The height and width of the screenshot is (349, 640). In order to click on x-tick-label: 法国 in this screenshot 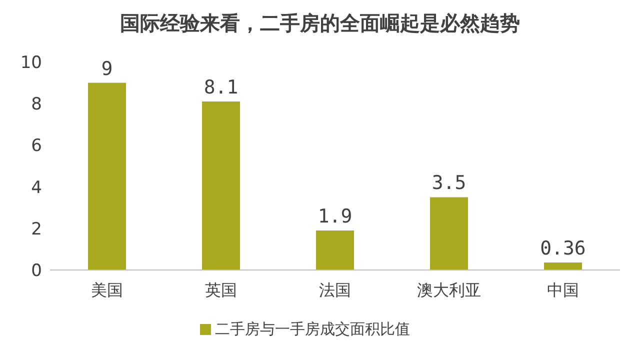, I will do `click(335, 290)`.